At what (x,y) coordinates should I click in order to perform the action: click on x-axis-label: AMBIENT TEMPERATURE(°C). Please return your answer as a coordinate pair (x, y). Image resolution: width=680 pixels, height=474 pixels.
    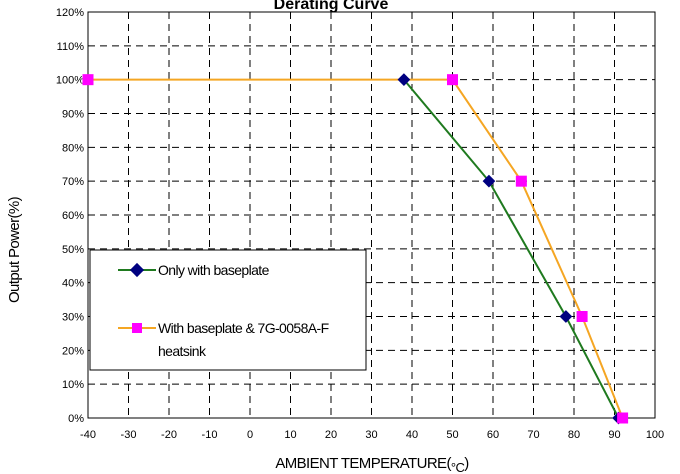
    Looking at the image, I should click on (372, 464).